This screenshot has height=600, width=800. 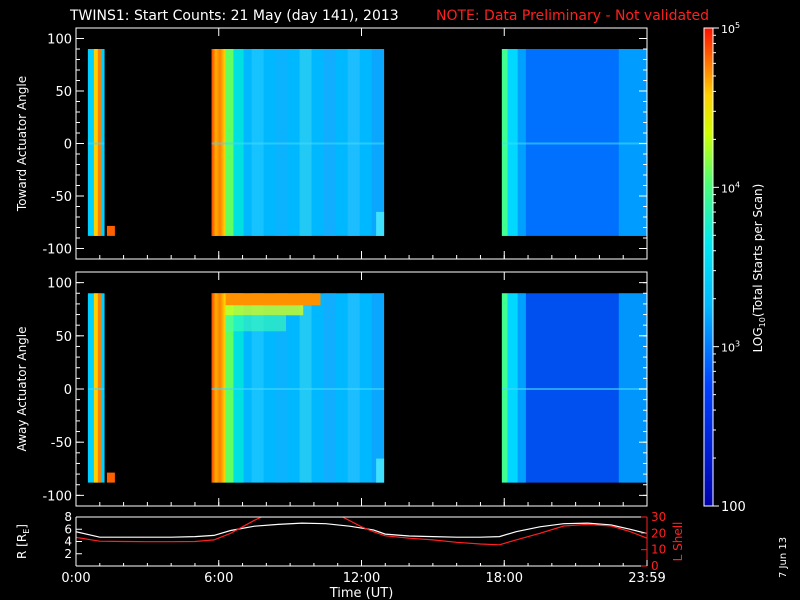 I want to click on colorbar-frame, so click(x=708, y=267).